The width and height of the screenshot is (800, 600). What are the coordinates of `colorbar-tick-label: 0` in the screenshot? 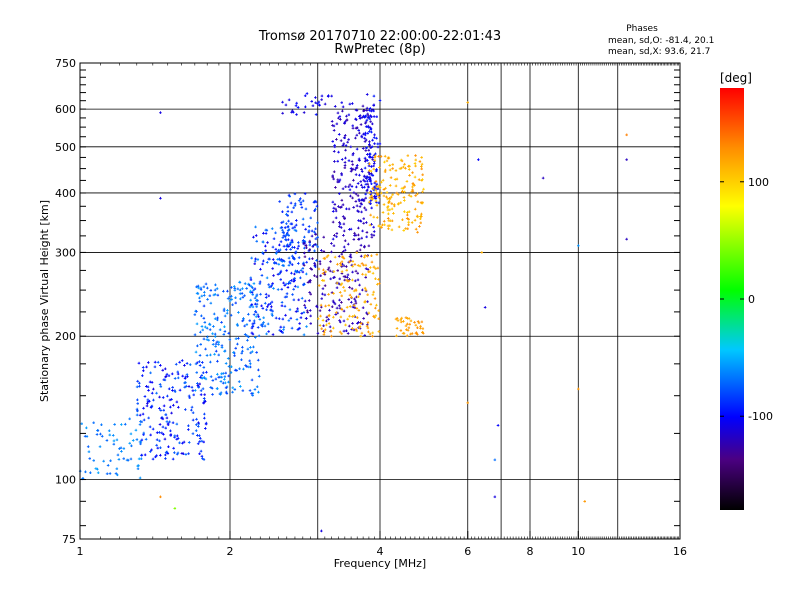 It's located at (751, 299).